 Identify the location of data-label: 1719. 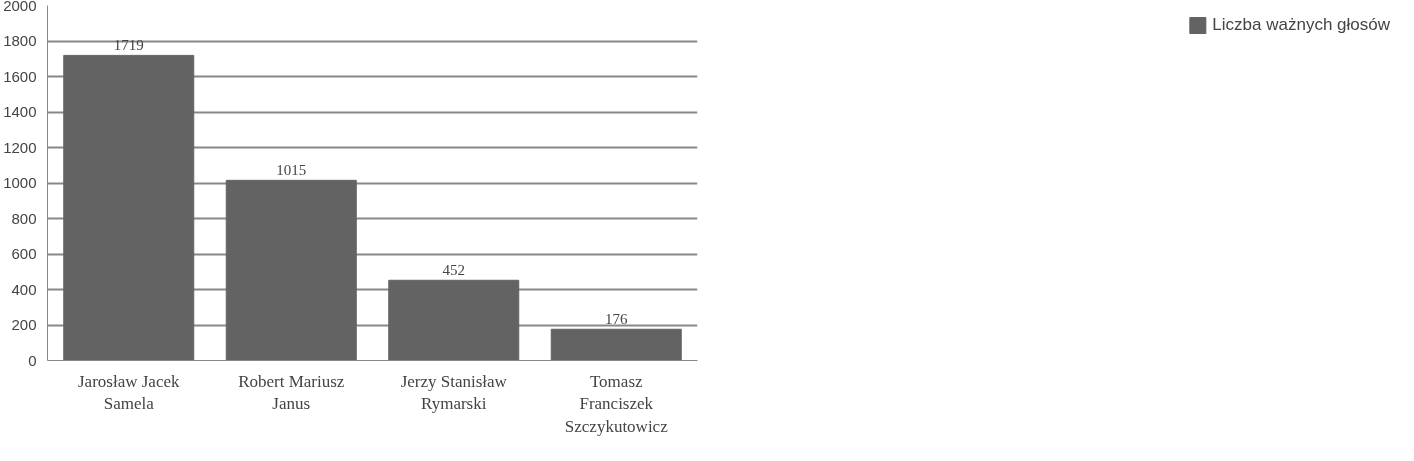
(128, 45).